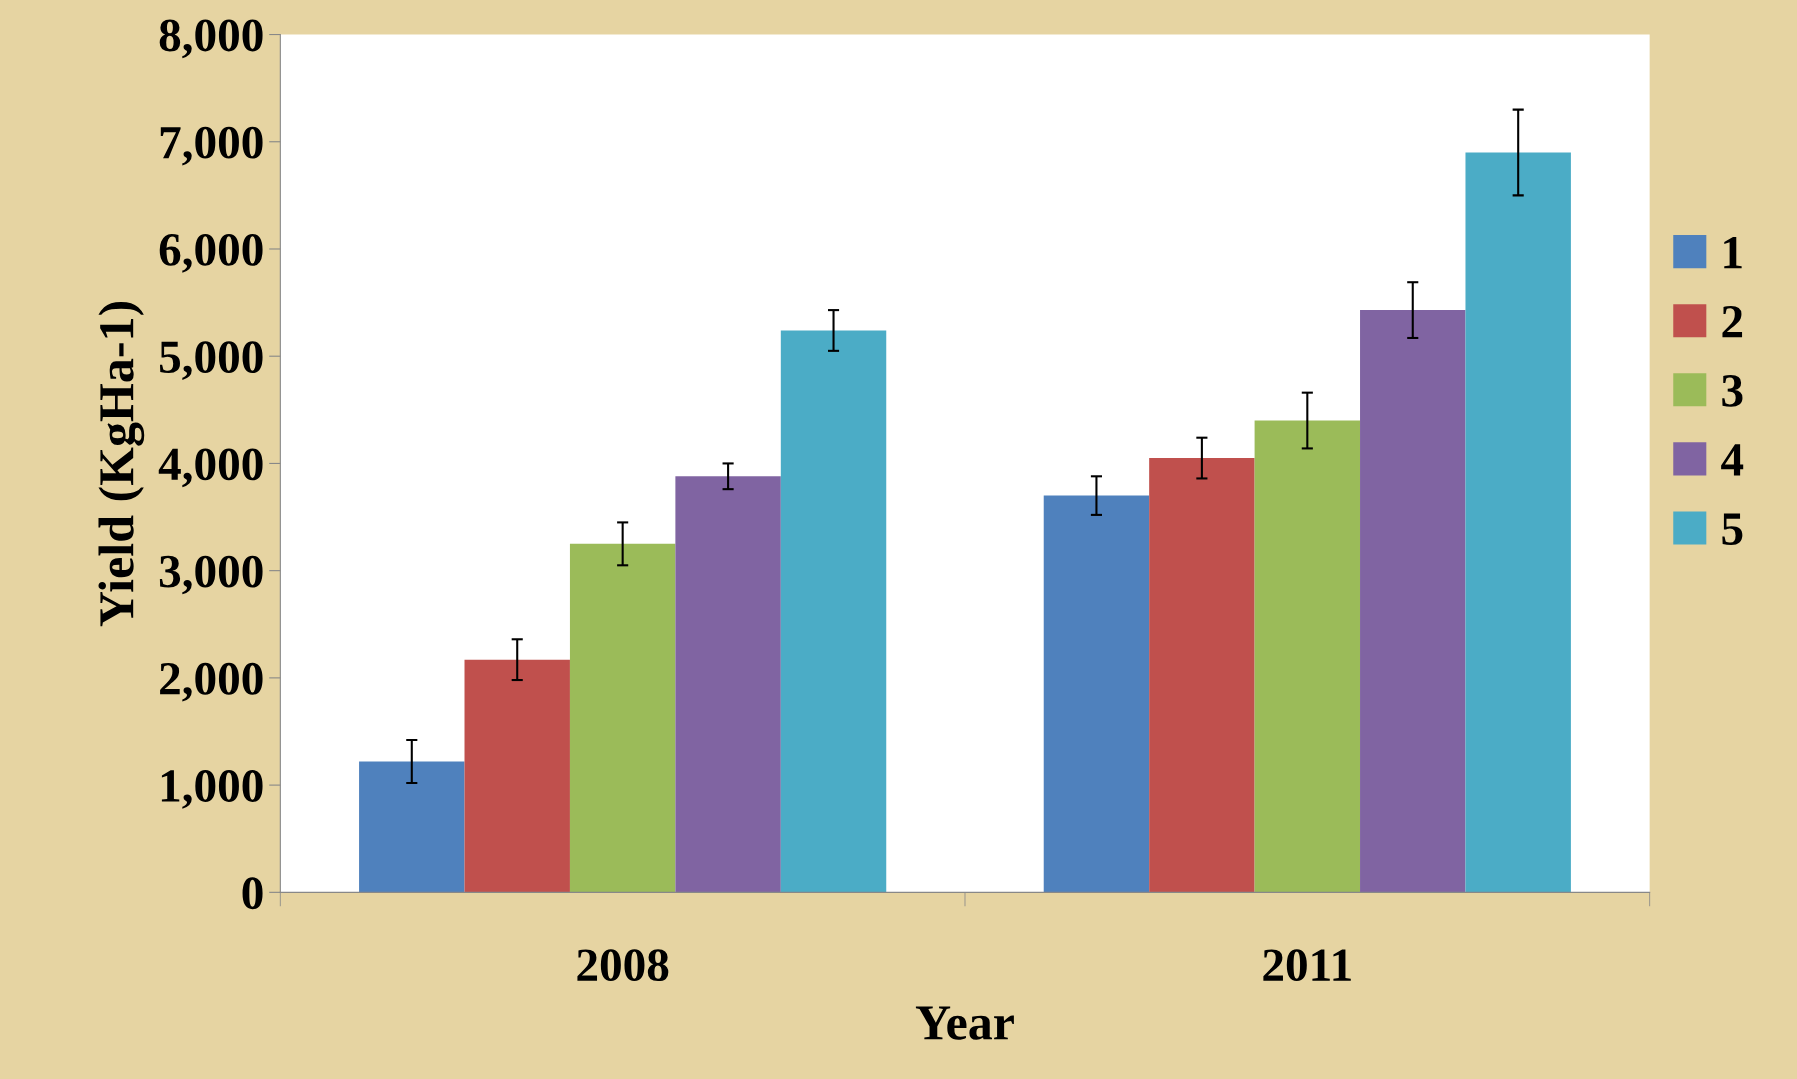 The width and height of the screenshot is (1797, 1079). What do you see at coordinates (1733, 252) in the screenshot?
I see `legend-label: 1` at bounding box center [1733, 252].